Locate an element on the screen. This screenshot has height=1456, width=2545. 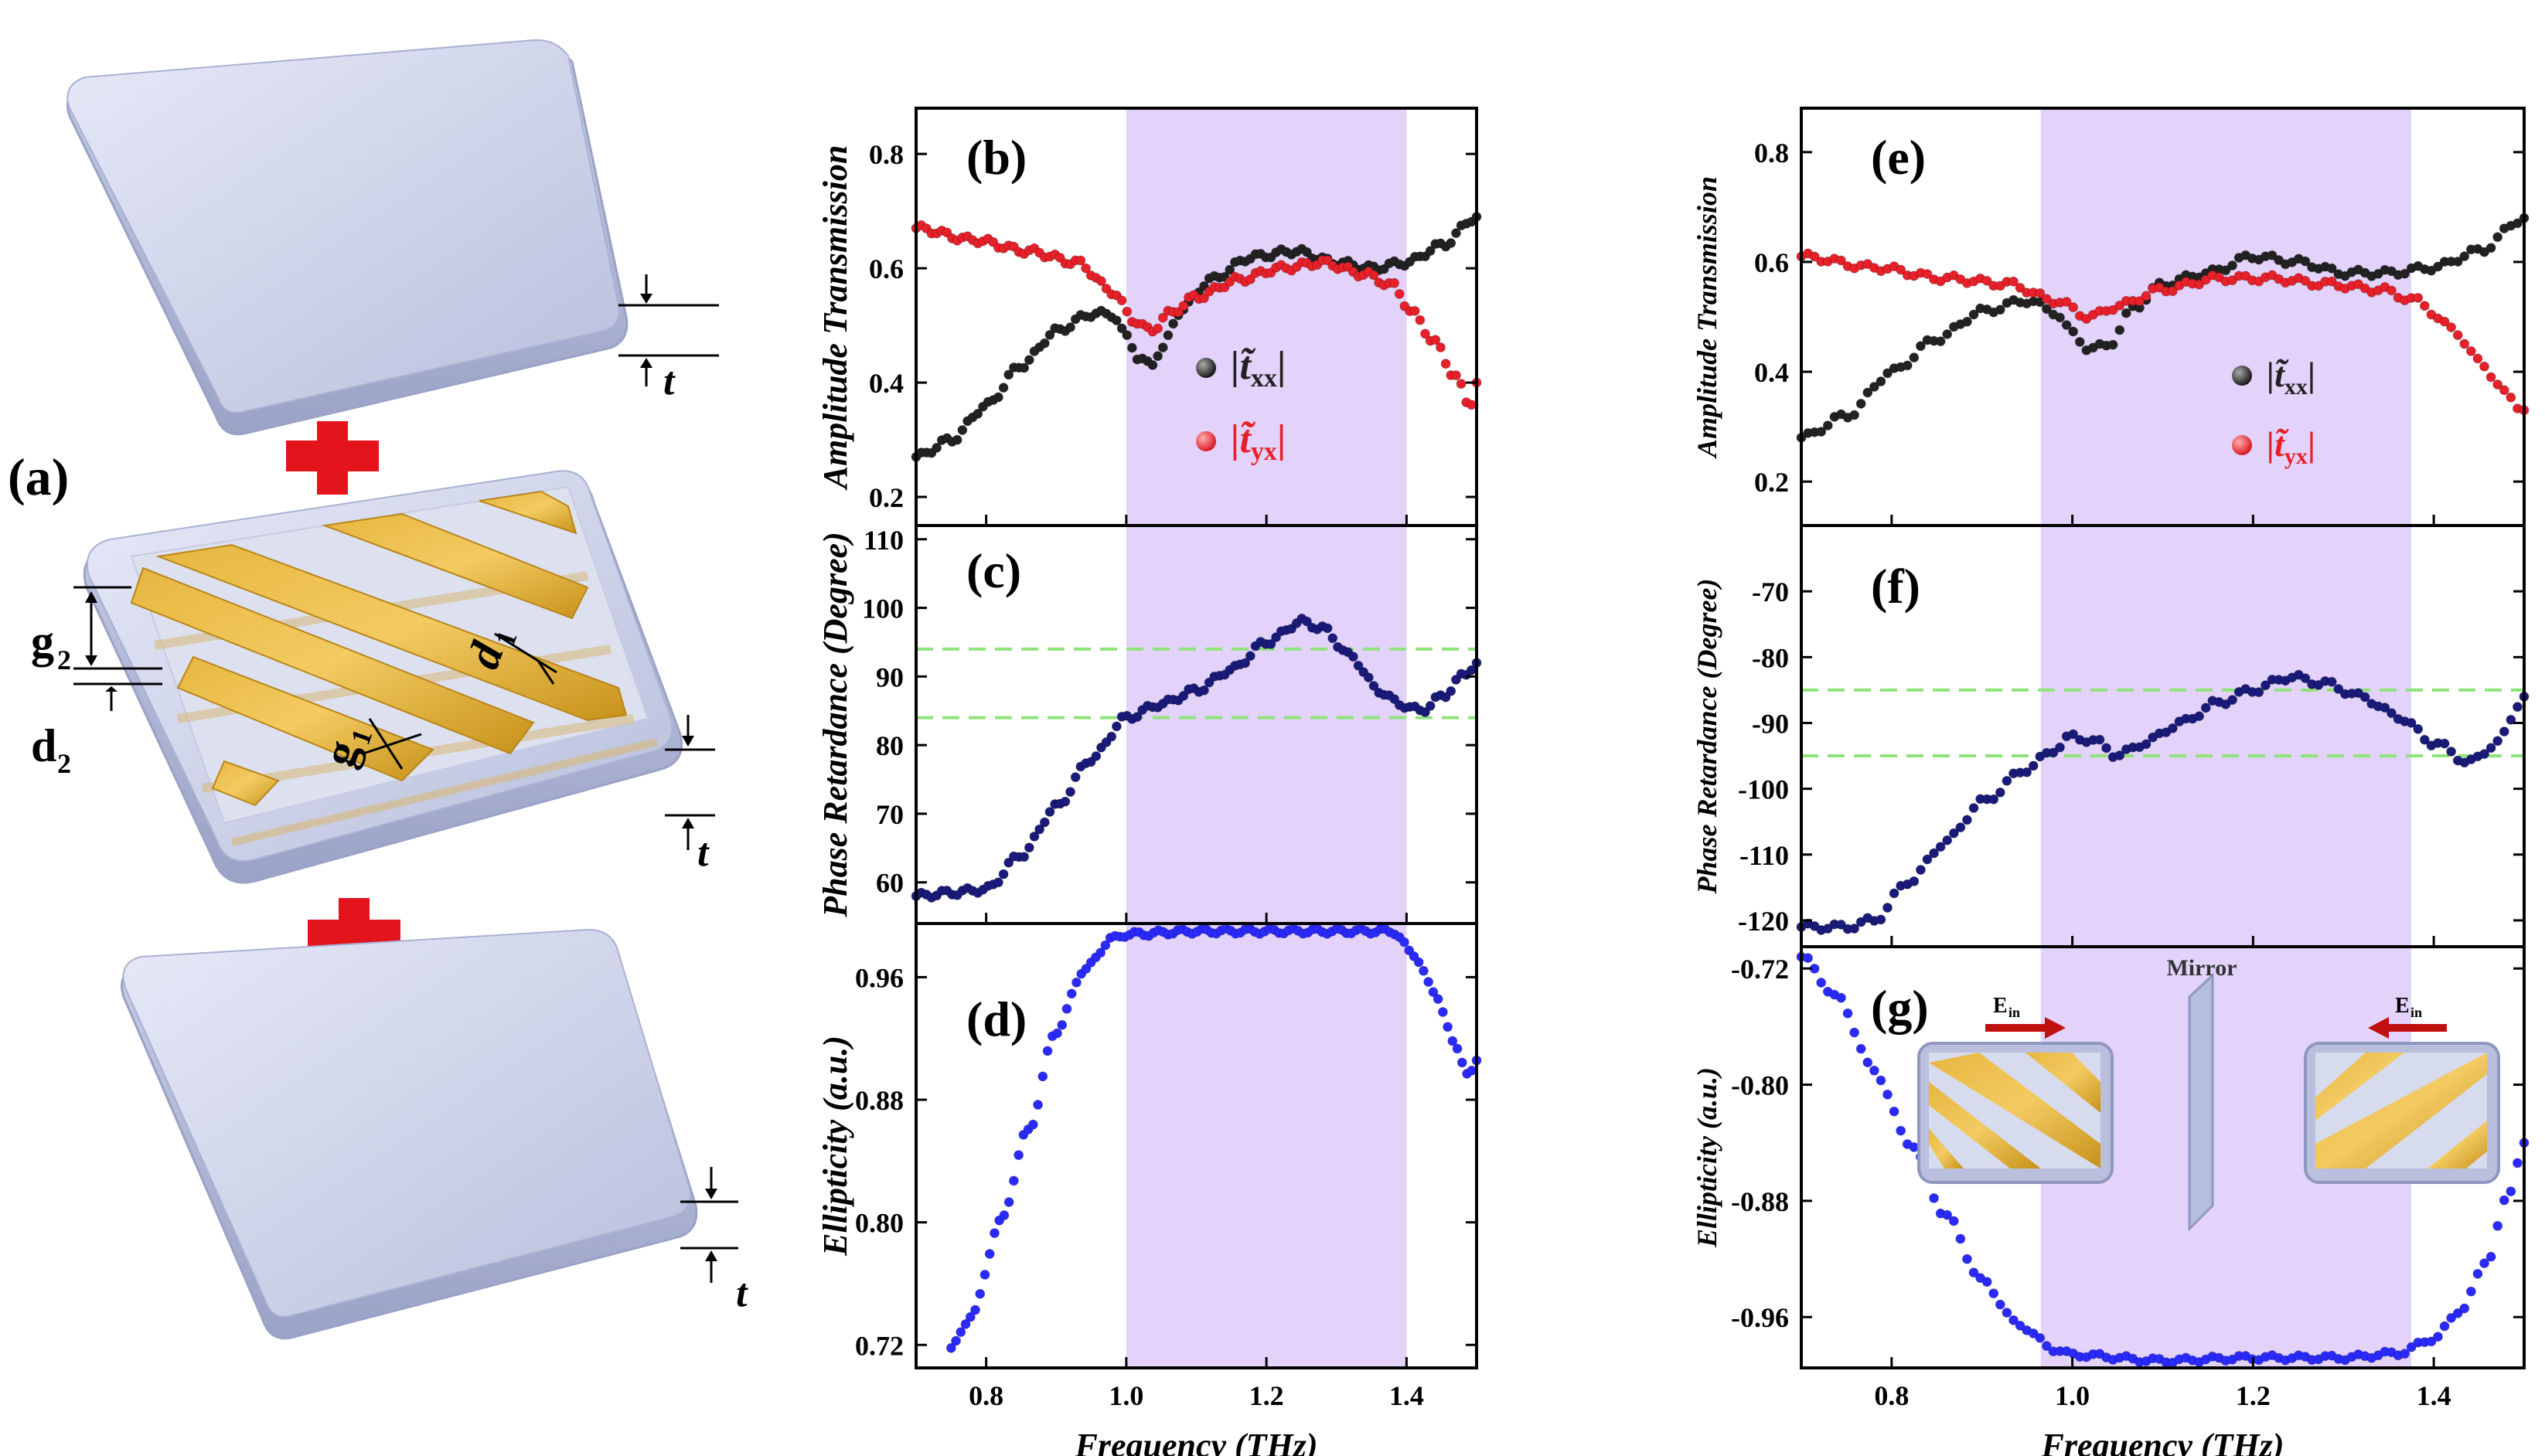
ein-right-sub: in is located at coordinates (2416, 1013).